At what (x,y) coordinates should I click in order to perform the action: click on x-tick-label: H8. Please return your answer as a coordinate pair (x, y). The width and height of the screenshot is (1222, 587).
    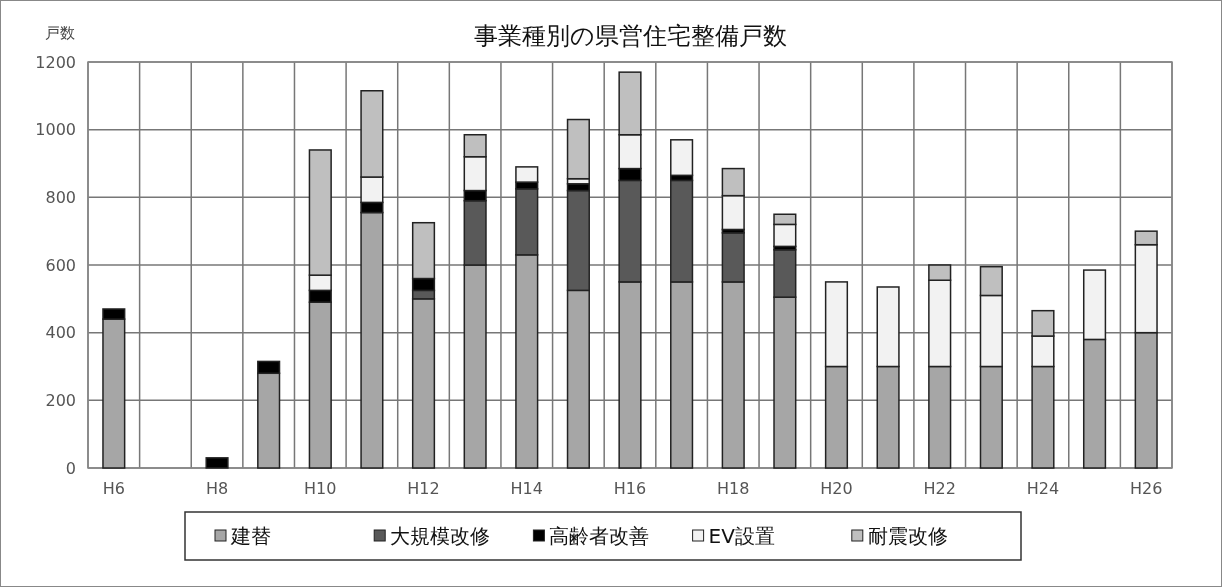
    Looking at the image, I should click on (217, 488).